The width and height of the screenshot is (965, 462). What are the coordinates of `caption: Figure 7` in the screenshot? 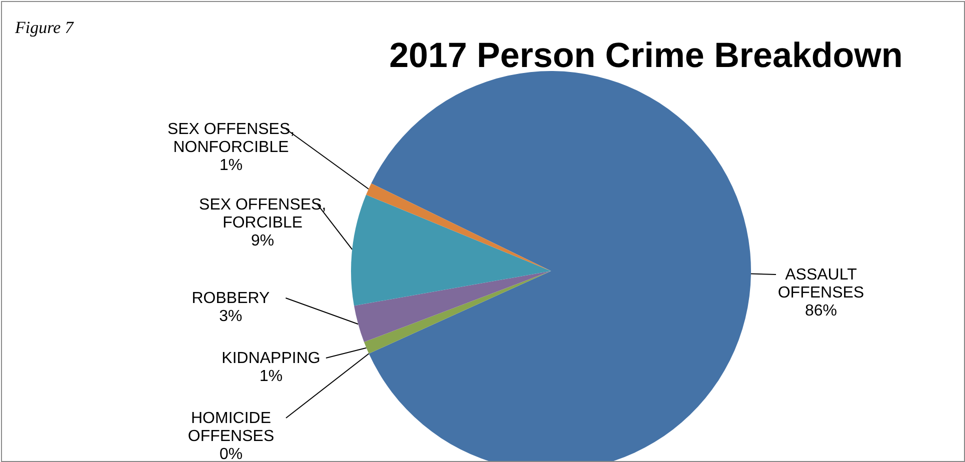 It's located at (44, 27).